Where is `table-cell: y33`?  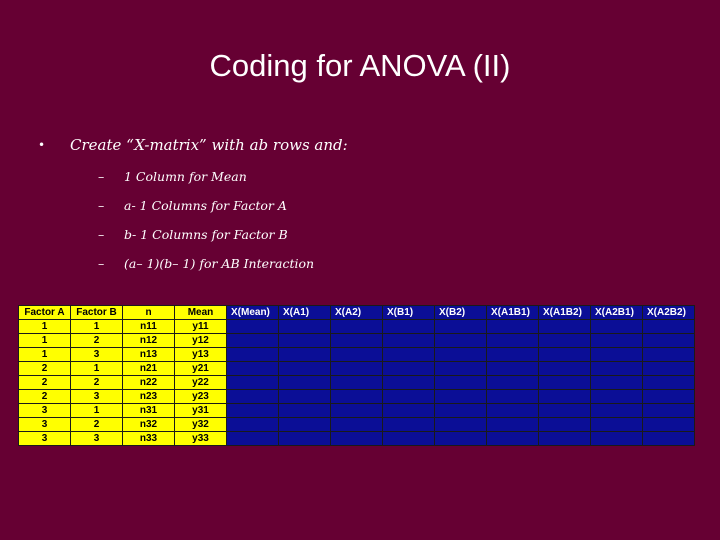 table-cell: y33 is located at coordinates (200, 438).